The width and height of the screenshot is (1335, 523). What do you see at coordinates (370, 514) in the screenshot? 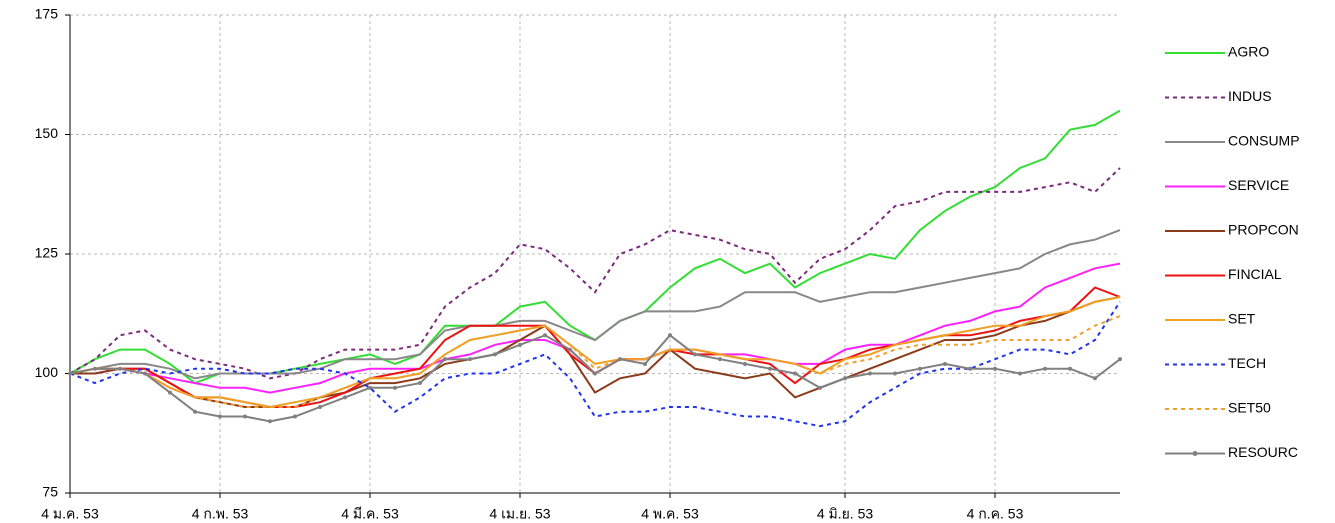
I see `x-tick-label: 4 มี.ค. 53` at bounding box center [370, 514].